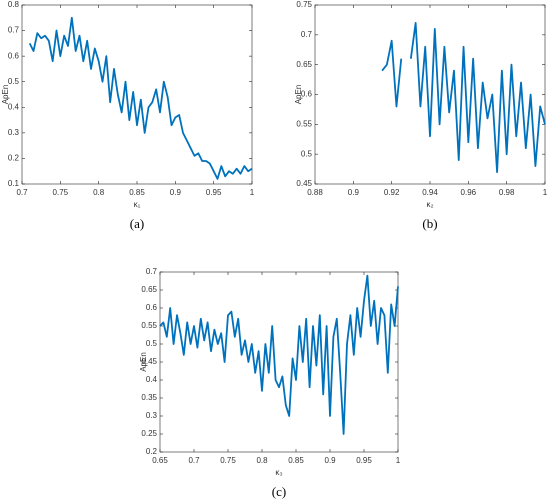 The height and width of the screenshot is (503, 550). What do you see at coordinates (507, 192) in the screenshot?
I see `x-tick-label: 0.98` at bounding box center [507, 192].